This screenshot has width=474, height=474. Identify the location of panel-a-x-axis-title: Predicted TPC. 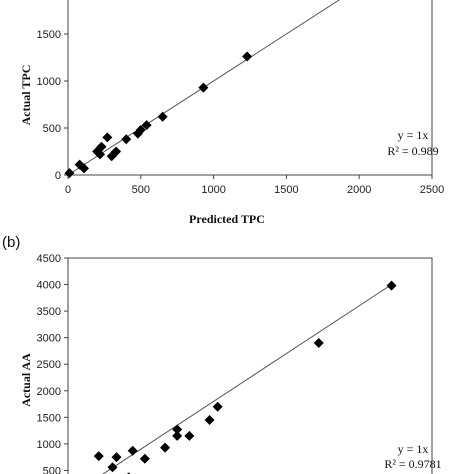
(227, 219).